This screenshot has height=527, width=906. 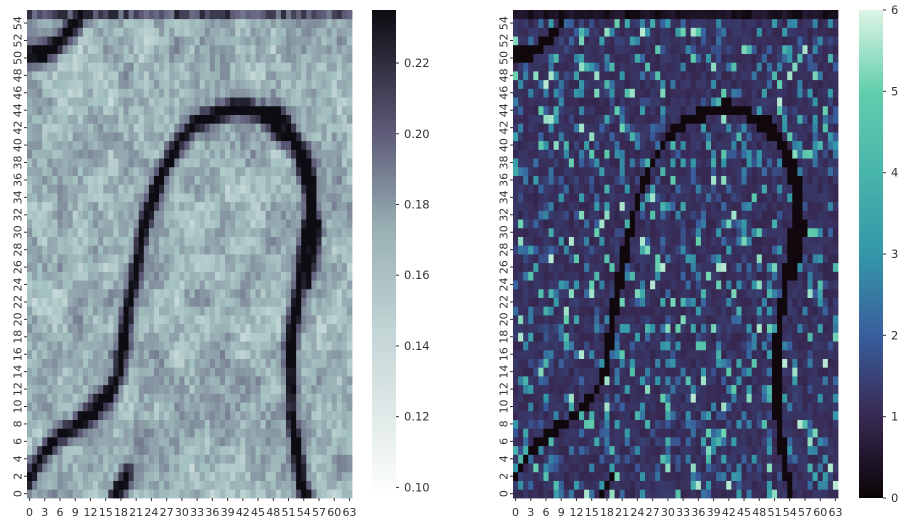 What do you see at coordinates (18, 128) in the screenshot?
I see `y-tick-label: 42` at bounding box center [18, 128].